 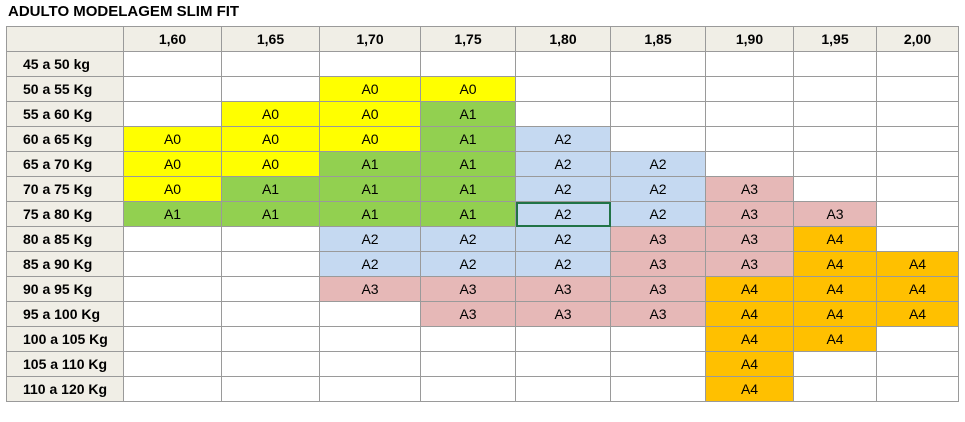 What do you see at coordinates (172, 39) in the screenshot?
I see `column-header: 1,60` at bounding box center [172, 39].